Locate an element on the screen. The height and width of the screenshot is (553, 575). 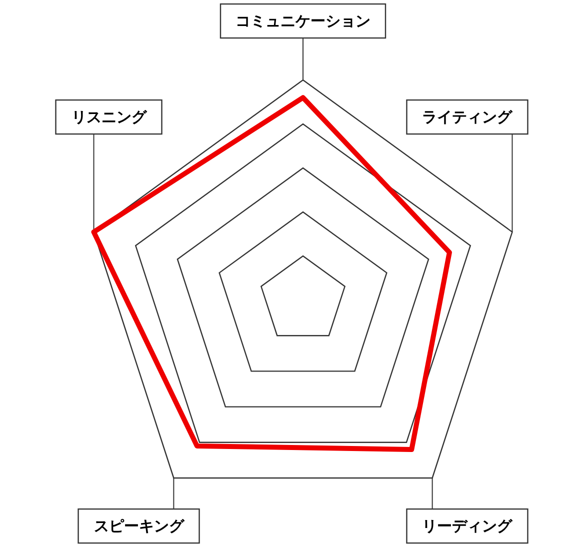
spoke-label: ライティング is located at coordinates (468, 117).